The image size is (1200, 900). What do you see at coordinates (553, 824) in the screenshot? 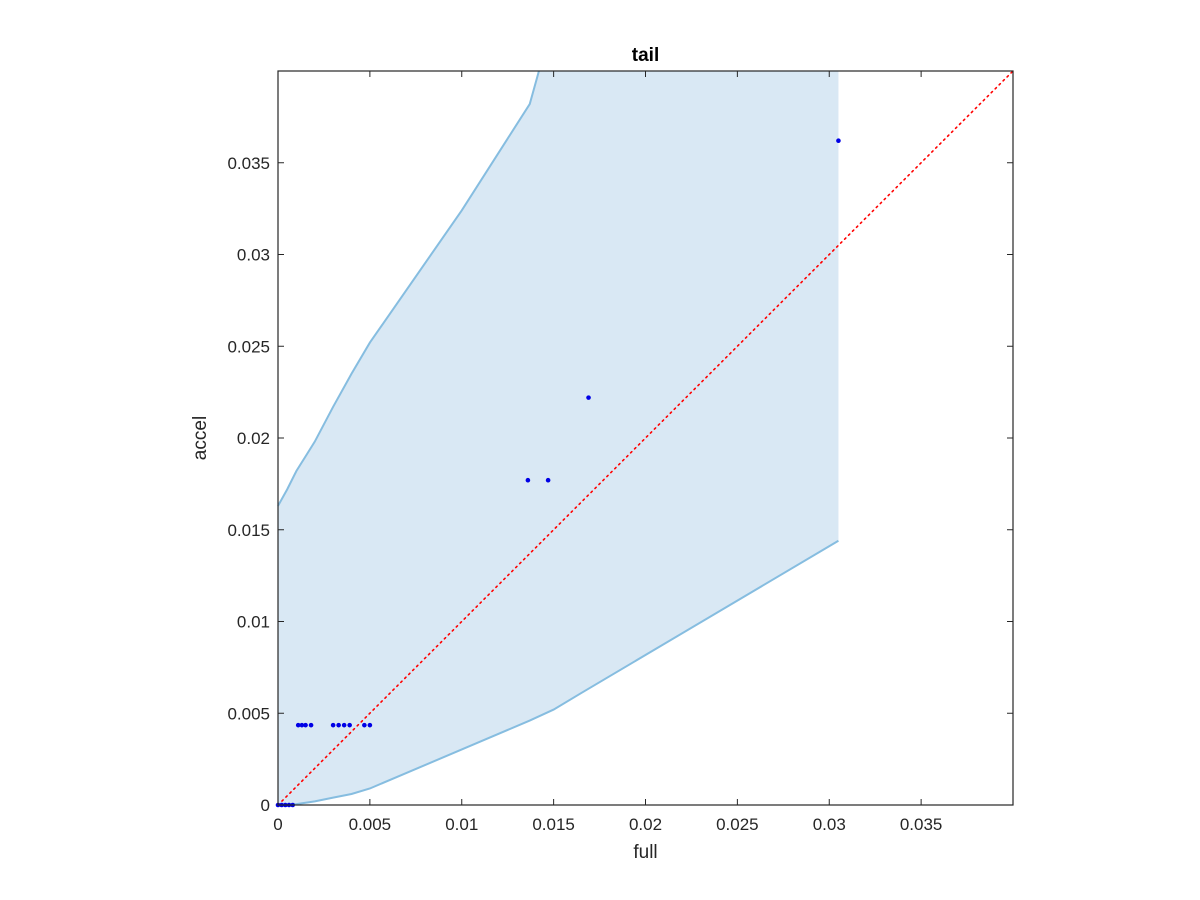
I see `x-tick-label: 0.015` at bounding box center [553, 824].